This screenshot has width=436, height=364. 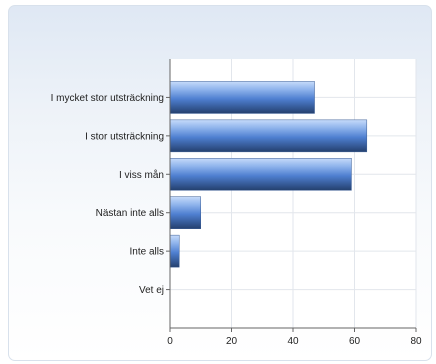 What do you see at coordinates (355, 341) in the screenshot?
I see `x-tick-label: 60` at bounding box center [355, 341].